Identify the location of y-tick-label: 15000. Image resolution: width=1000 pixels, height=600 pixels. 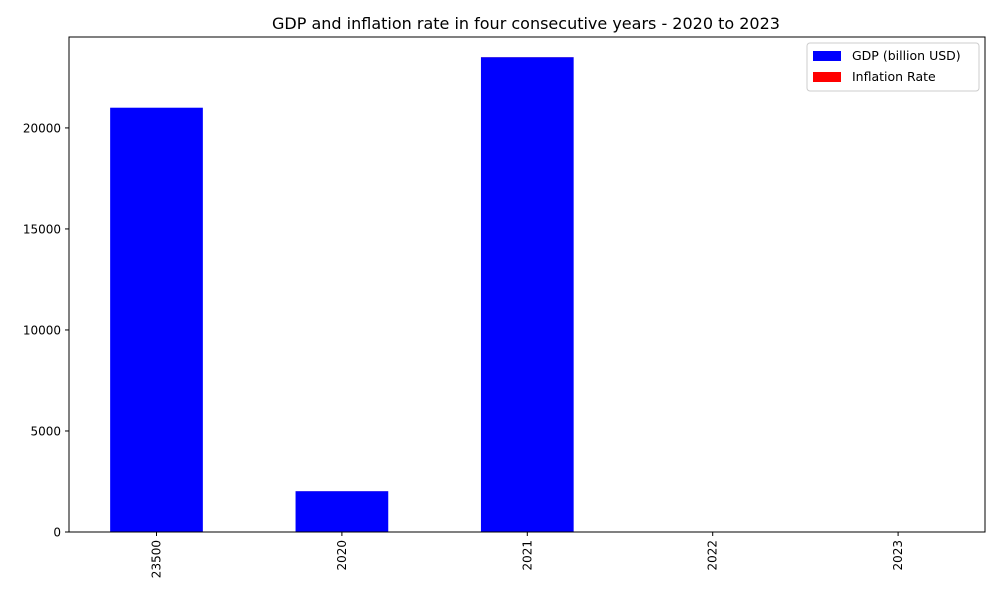
(42, 229).